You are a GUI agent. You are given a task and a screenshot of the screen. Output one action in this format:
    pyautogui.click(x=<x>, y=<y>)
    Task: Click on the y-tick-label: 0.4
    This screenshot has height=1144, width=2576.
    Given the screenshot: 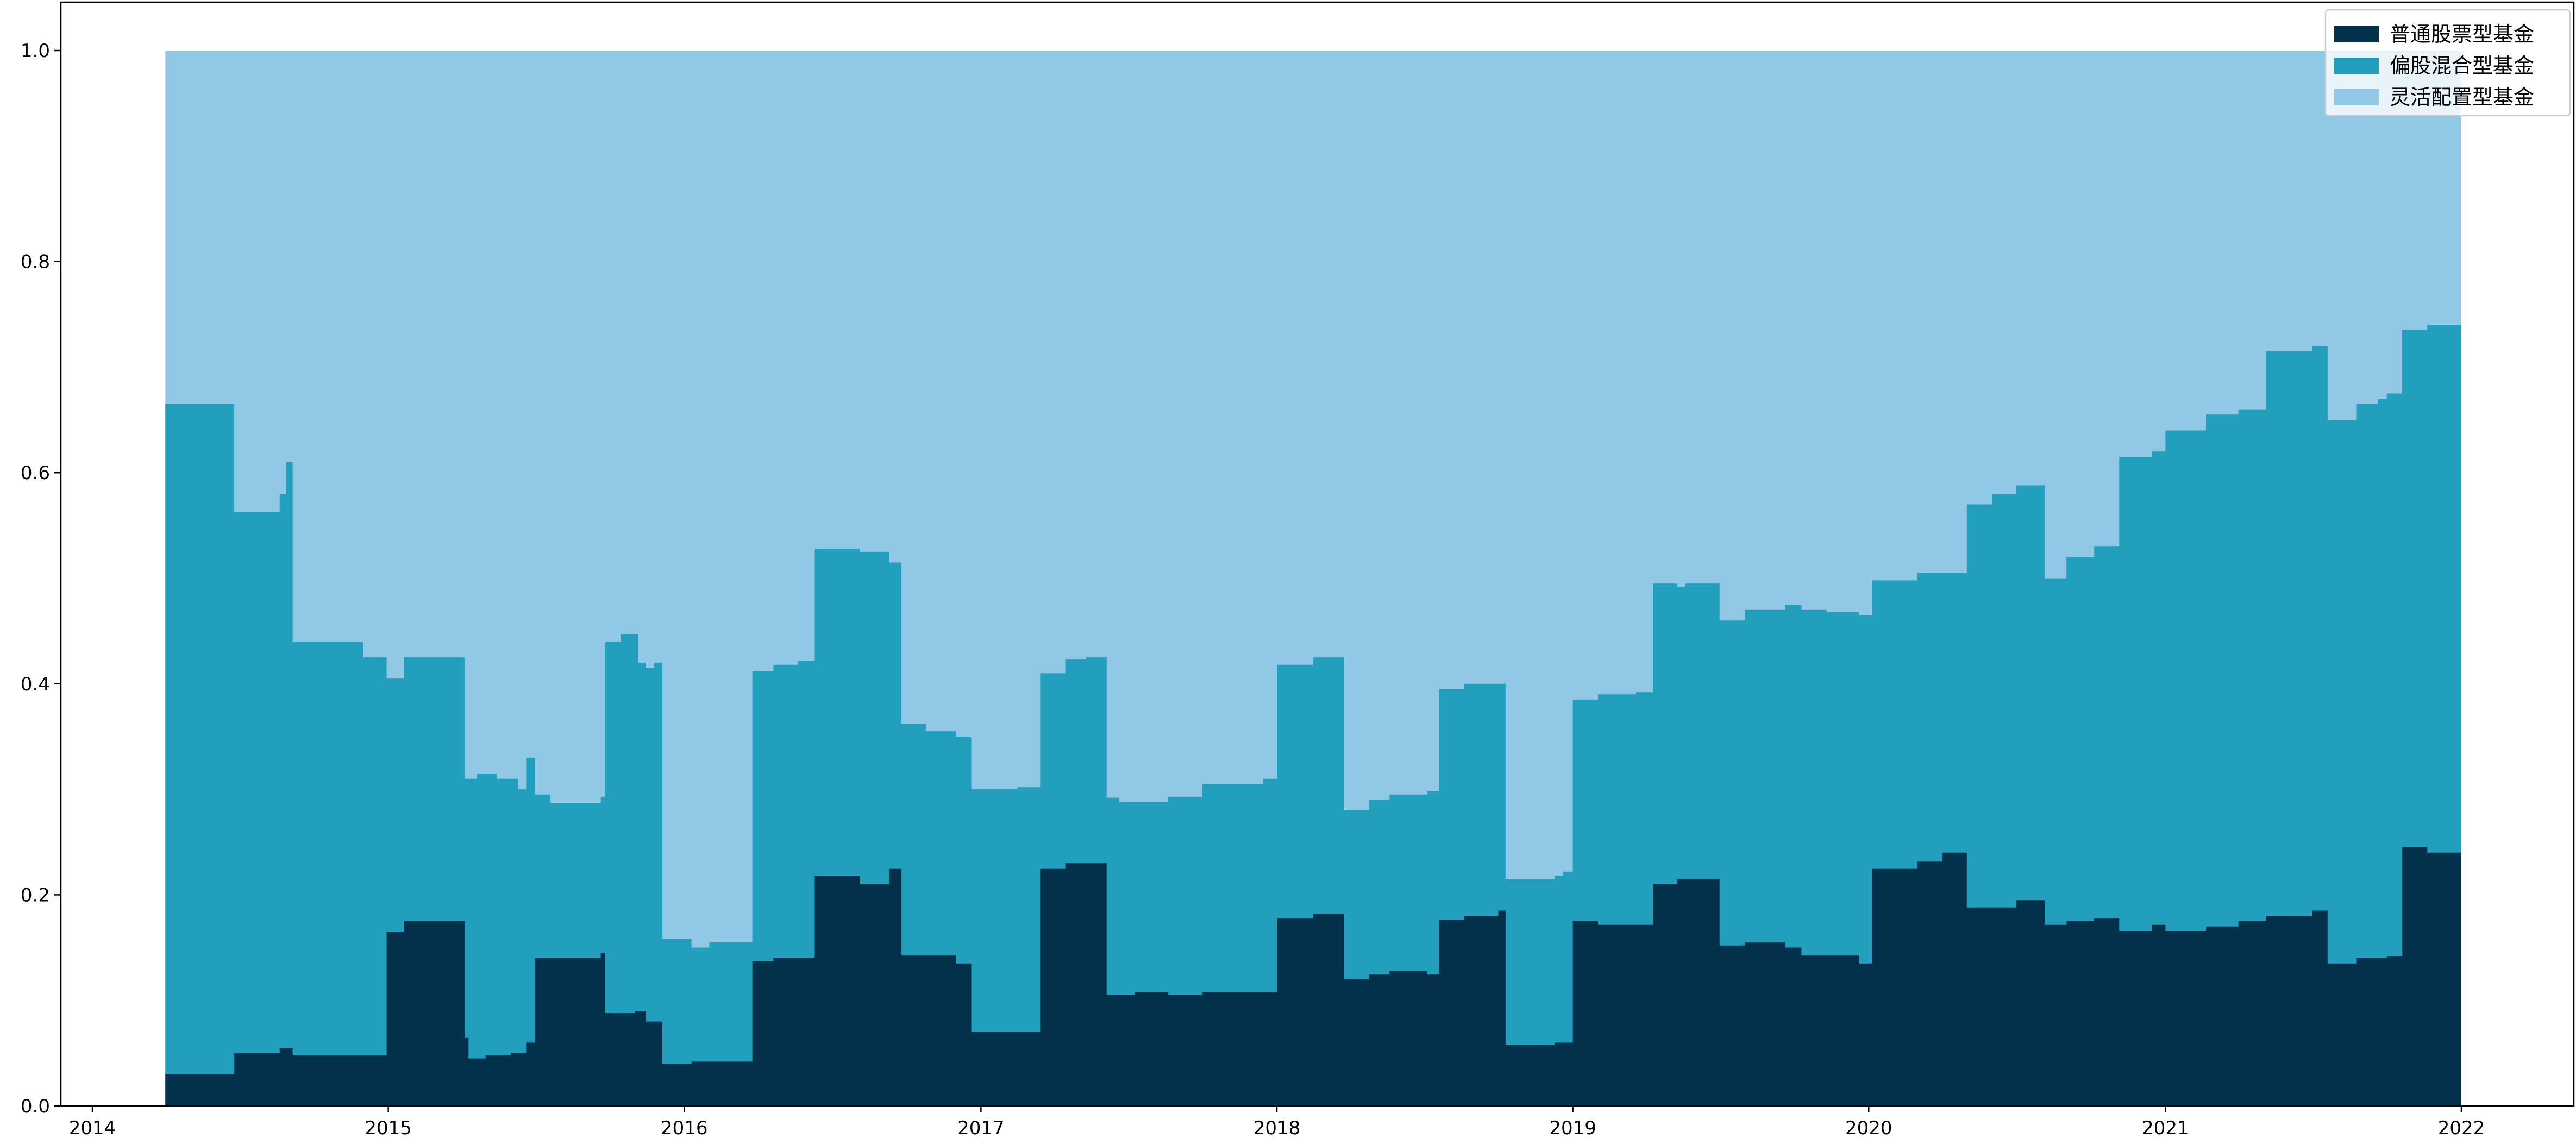 What is the action you would take?
    pyautogui.click(x=35, y=684)
    